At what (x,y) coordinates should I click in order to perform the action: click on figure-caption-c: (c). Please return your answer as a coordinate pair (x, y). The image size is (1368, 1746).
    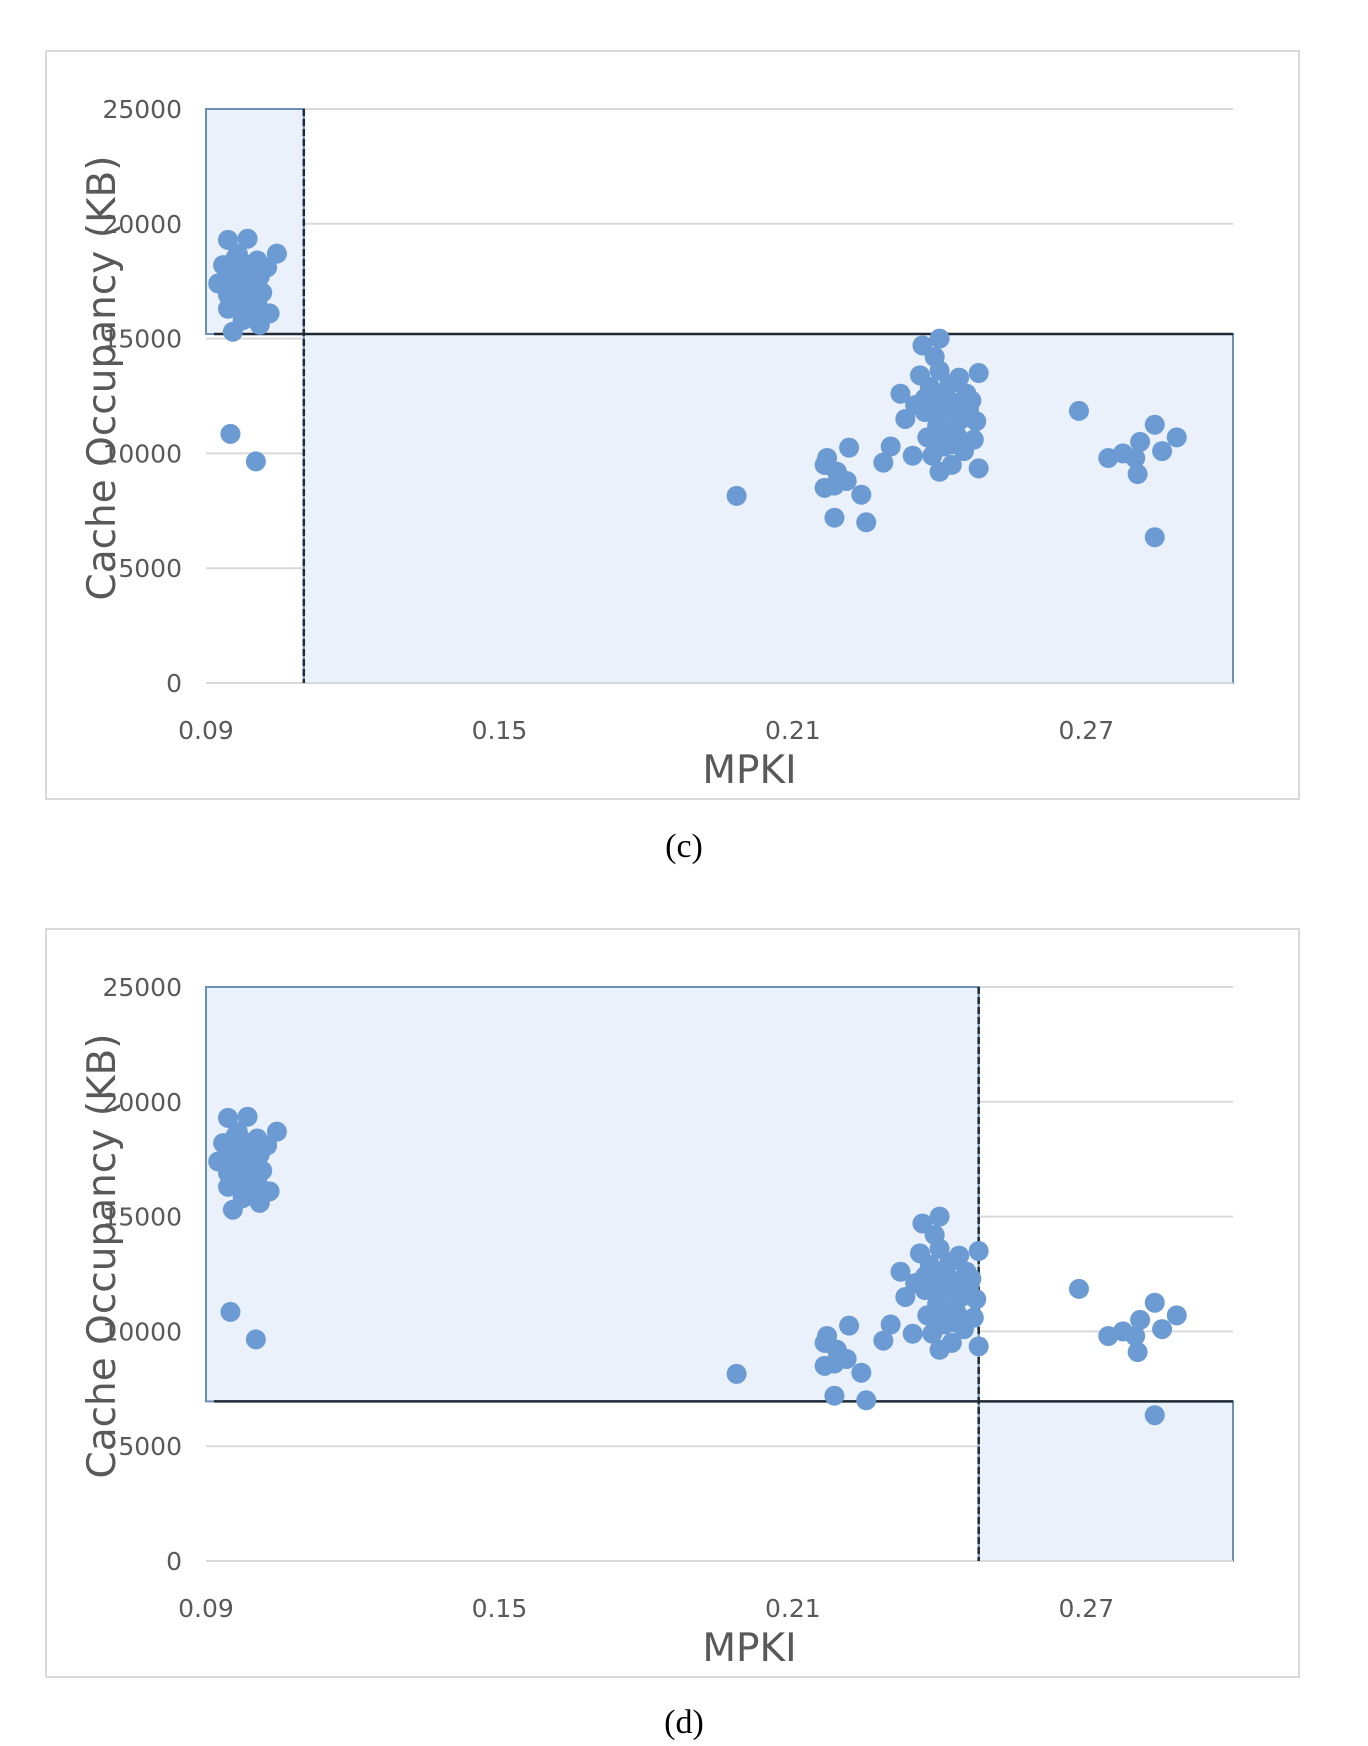
    Looking at the image, I should click on (684, 846).